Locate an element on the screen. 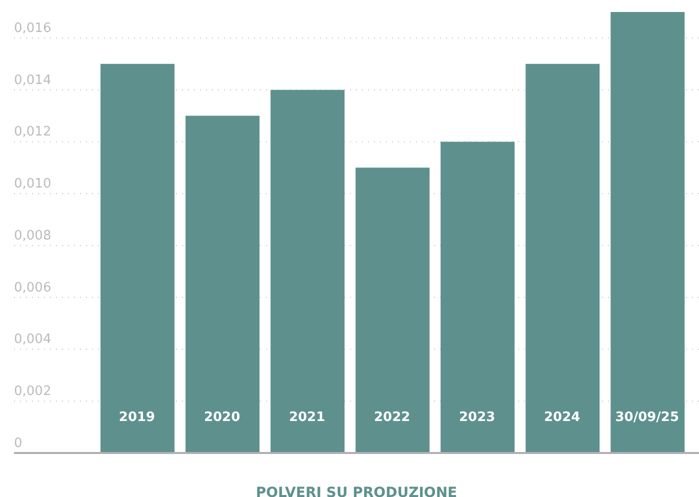 The width and height of the screenshot is (699, 497). y-tick-label: 0,002 is located at coordinates (33, 392).